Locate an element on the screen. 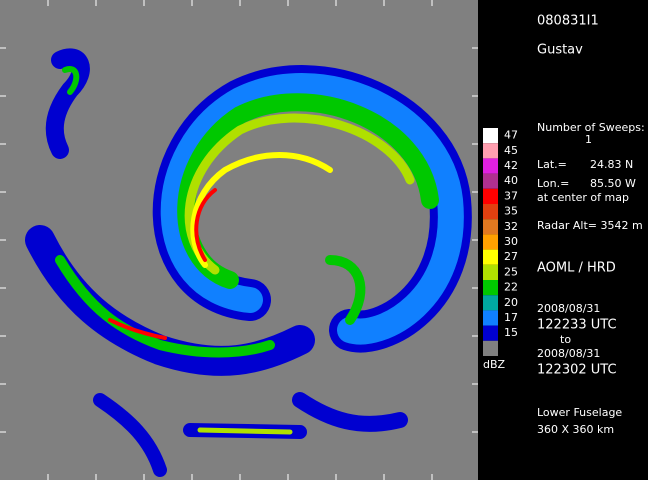  lat-label: Lat.= is located at coordinates (552, 164).